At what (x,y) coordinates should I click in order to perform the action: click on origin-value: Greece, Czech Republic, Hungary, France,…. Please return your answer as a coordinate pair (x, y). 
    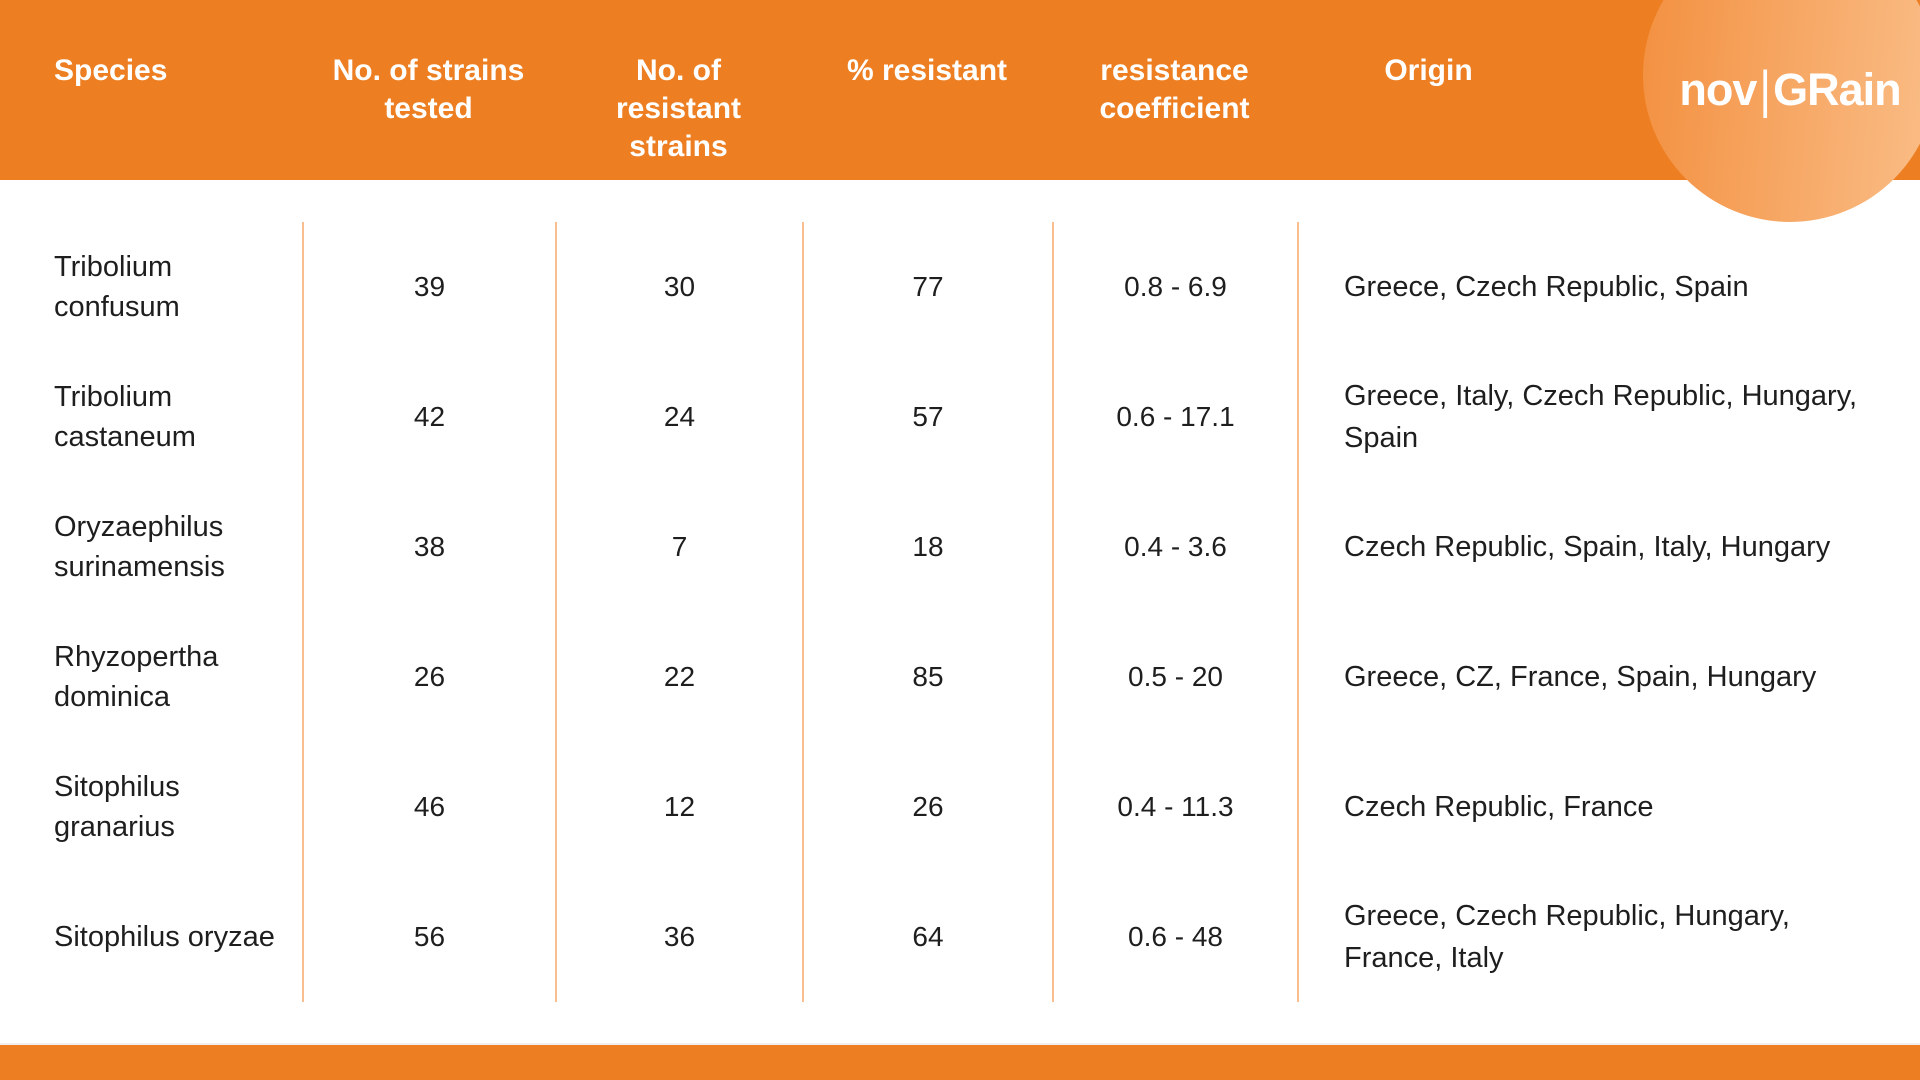
    Looking at the image, I should click on (1567, 937).